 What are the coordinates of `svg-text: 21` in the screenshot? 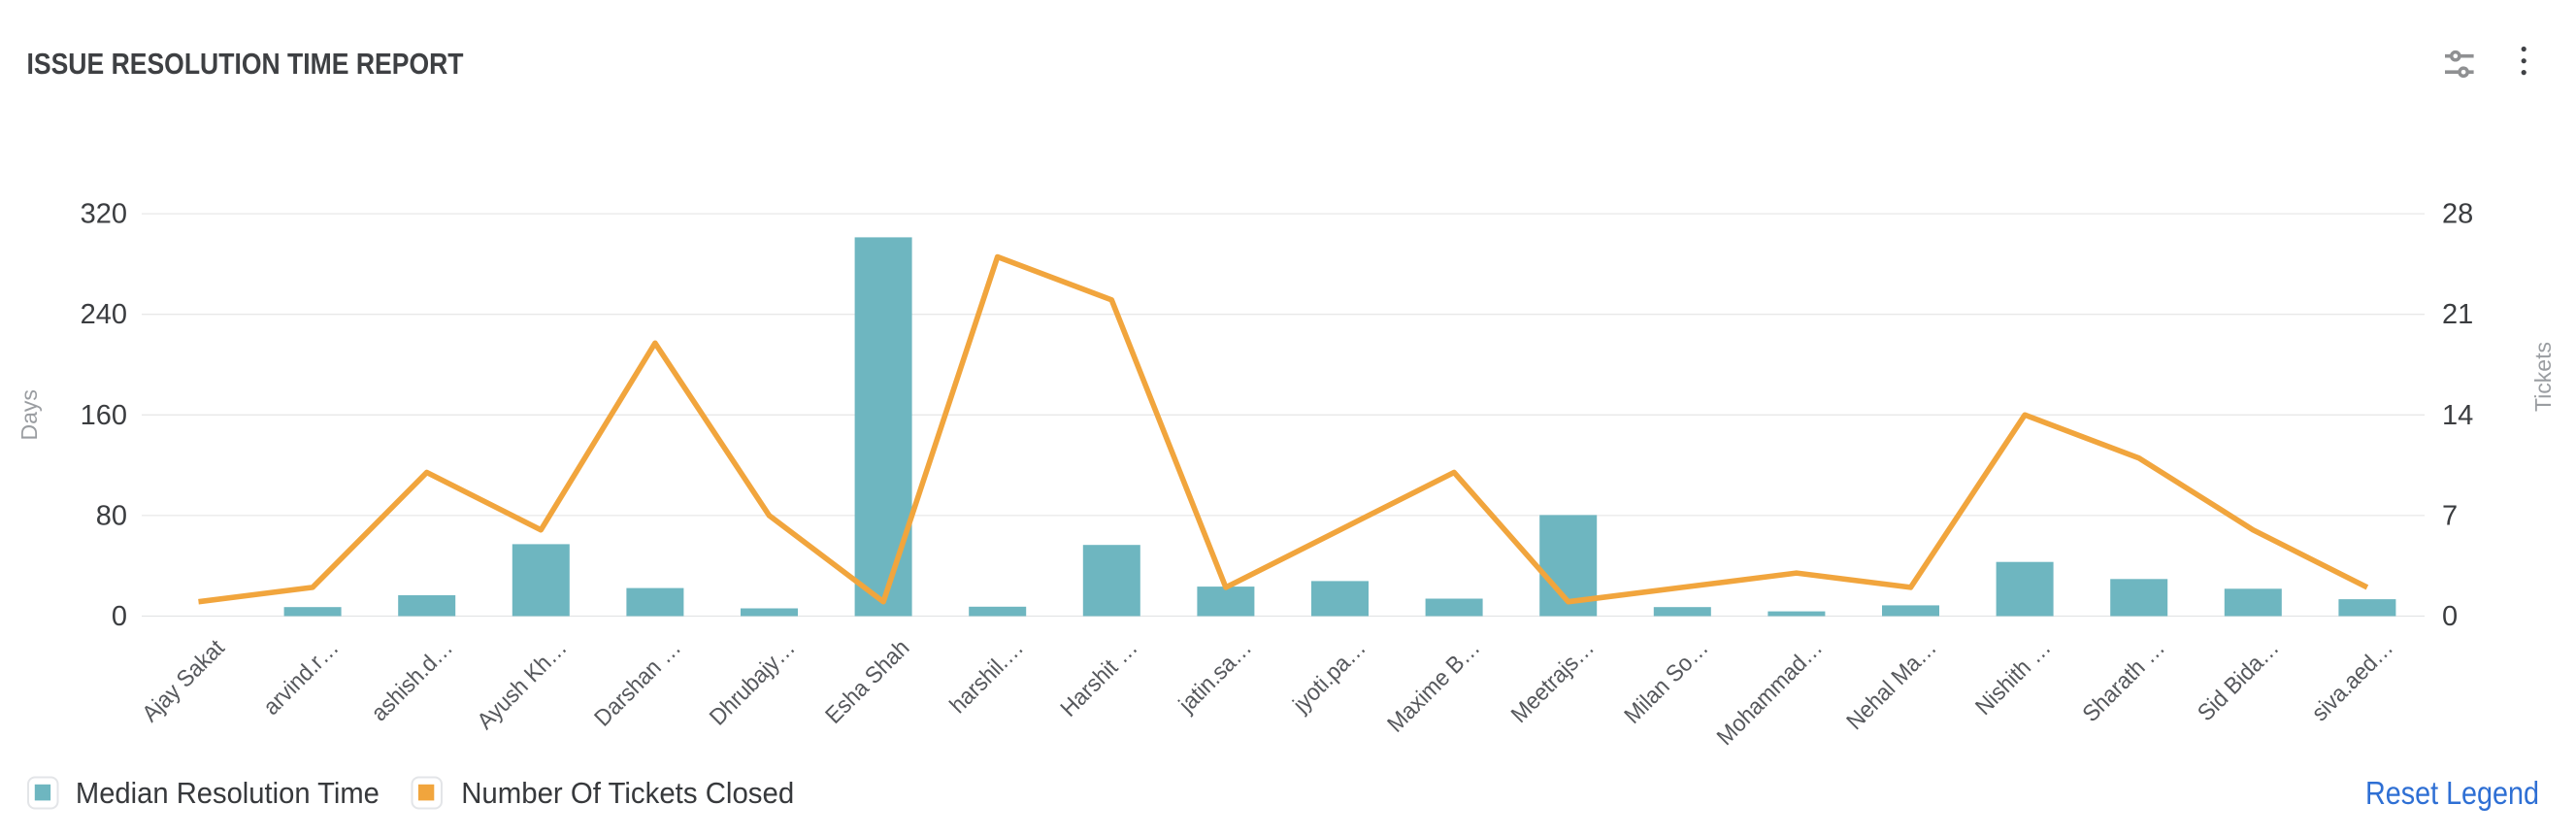 It's located at (2457, 314).